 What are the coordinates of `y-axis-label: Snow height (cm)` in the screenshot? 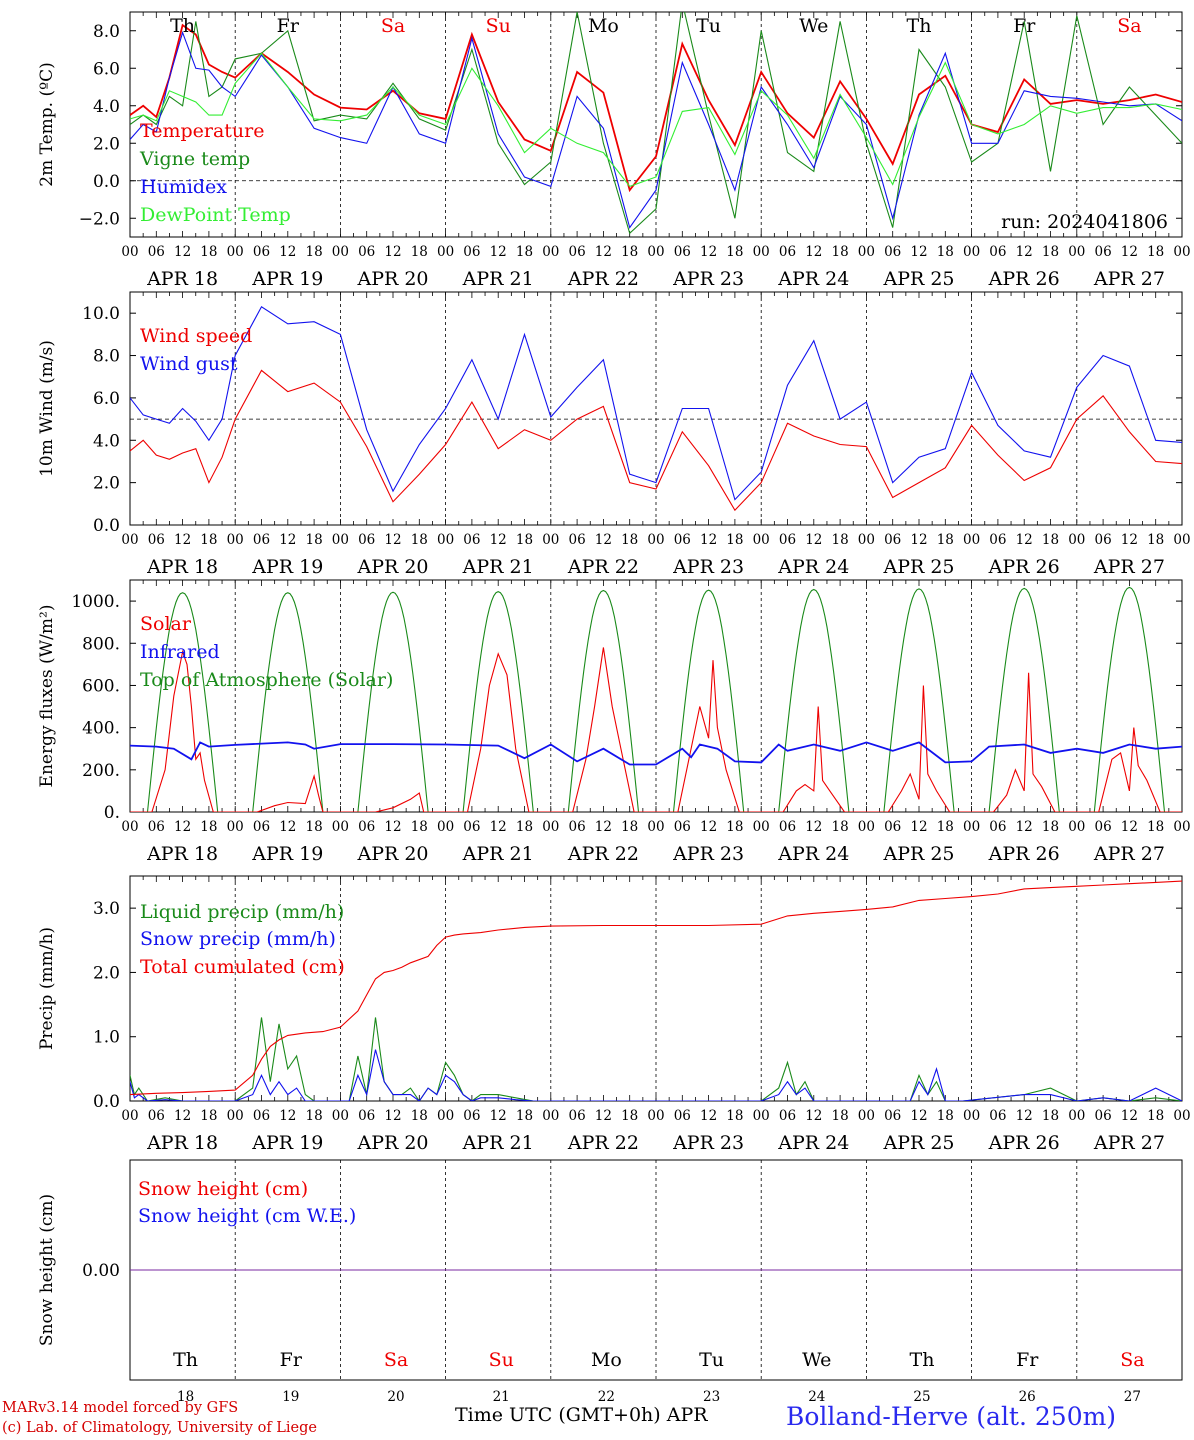 It's located at (47, 1270).